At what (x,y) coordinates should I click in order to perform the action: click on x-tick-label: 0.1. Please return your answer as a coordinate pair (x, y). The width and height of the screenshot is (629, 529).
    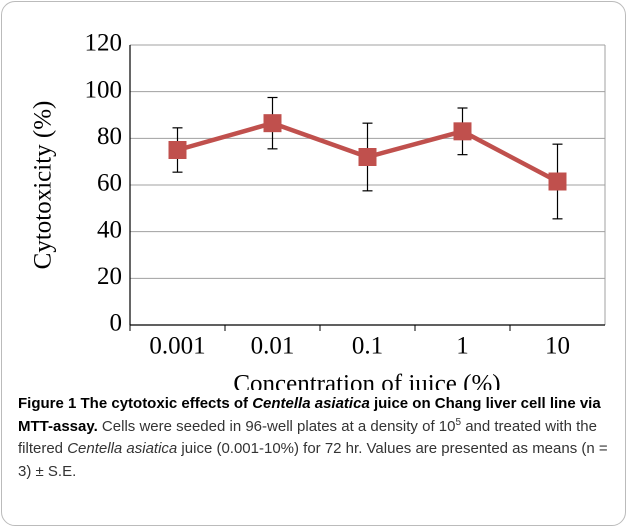
    Looking at the image, I should click on (367, 346).